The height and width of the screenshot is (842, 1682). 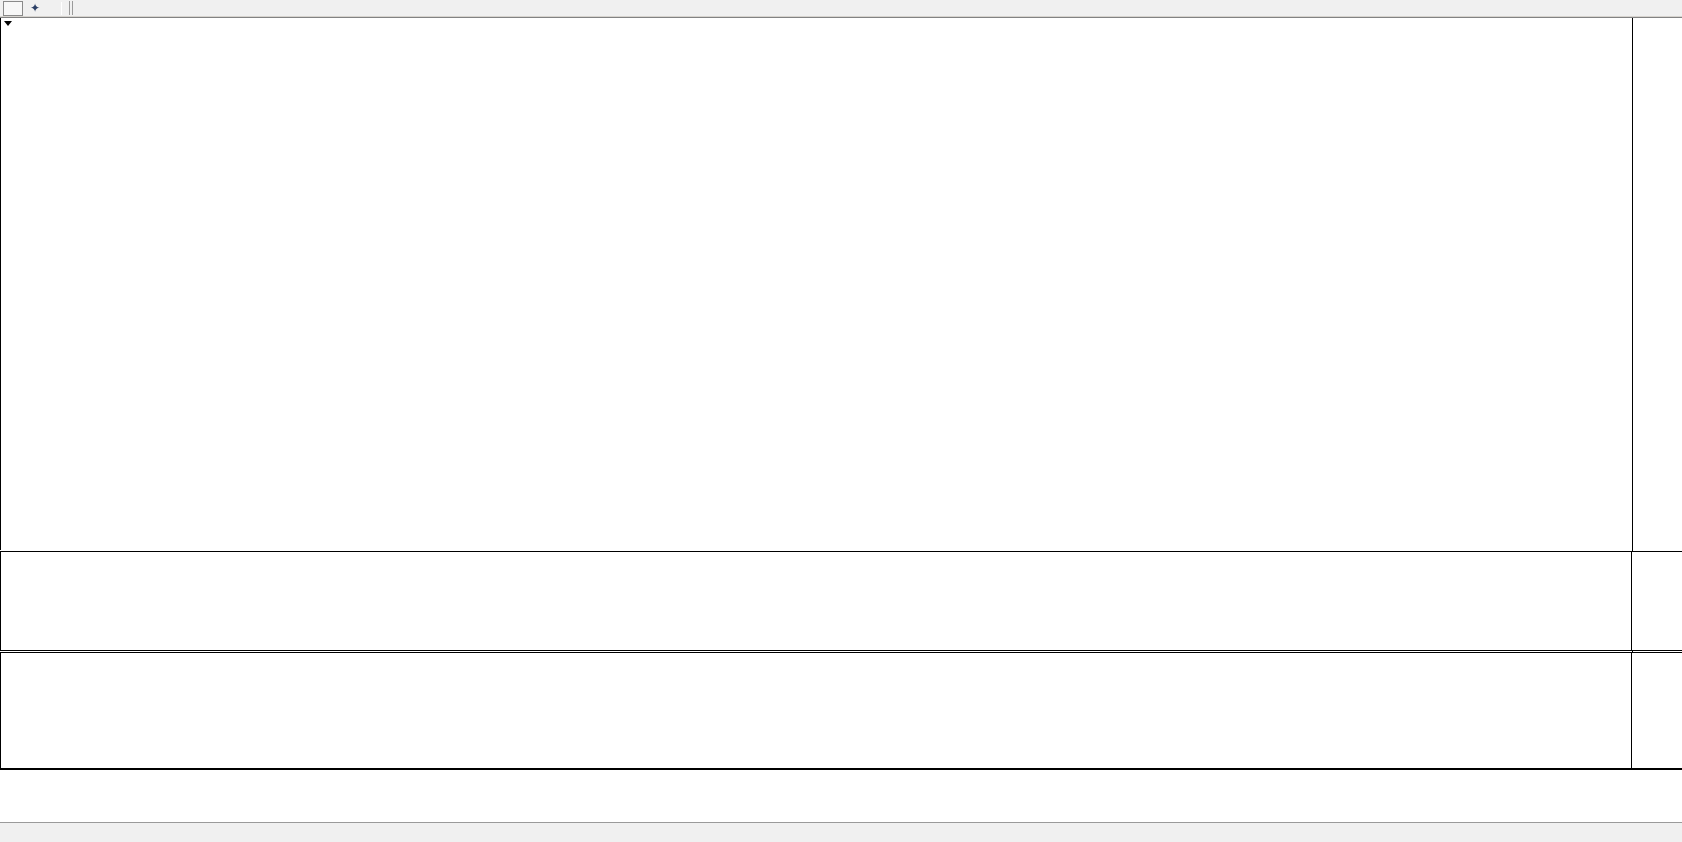 I want to click on rsi-plot-area, so click(x=816, y=601).